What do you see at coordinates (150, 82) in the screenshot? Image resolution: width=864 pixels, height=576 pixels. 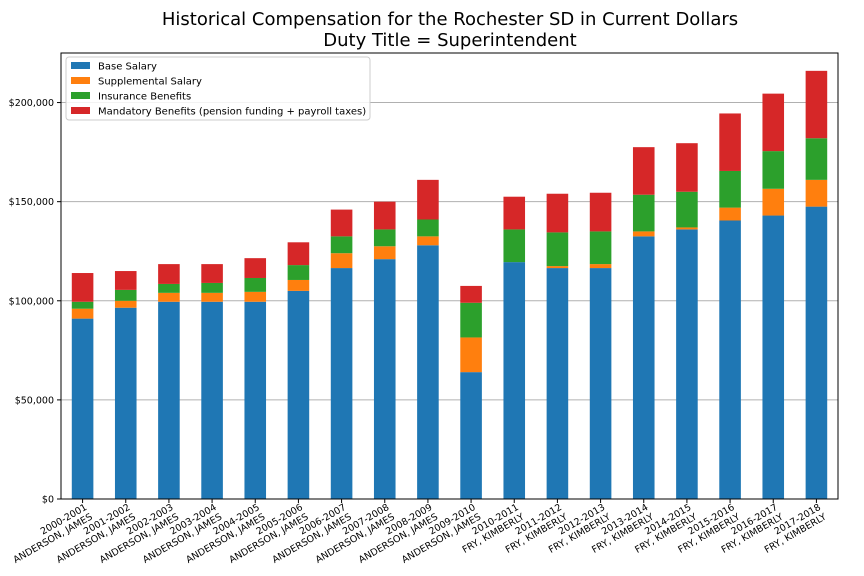 I see `legend-label: Supplemental Salary` at bounding box center [150, 82].